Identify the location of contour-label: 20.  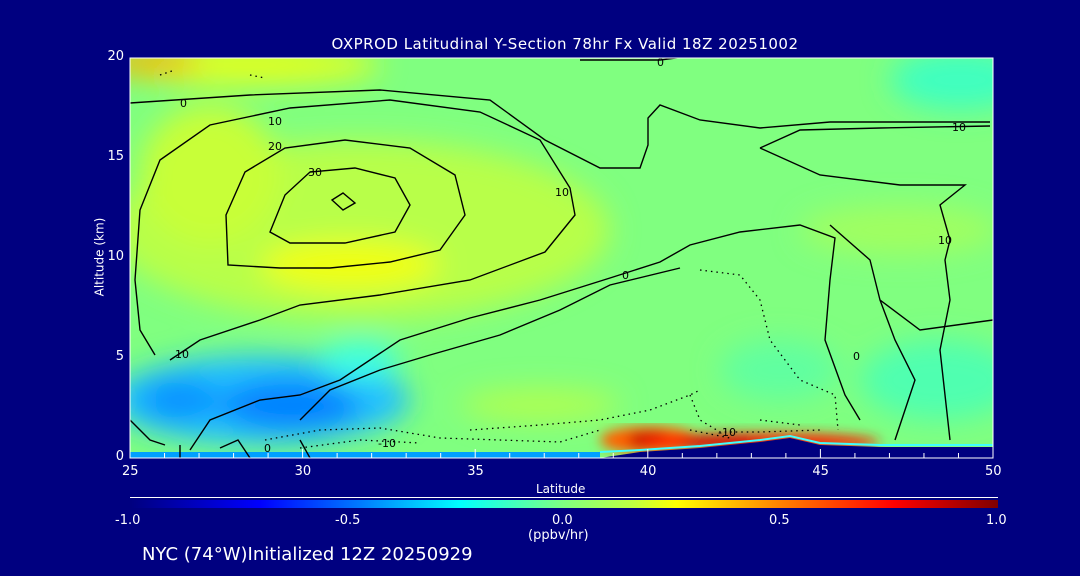
(275, 146).